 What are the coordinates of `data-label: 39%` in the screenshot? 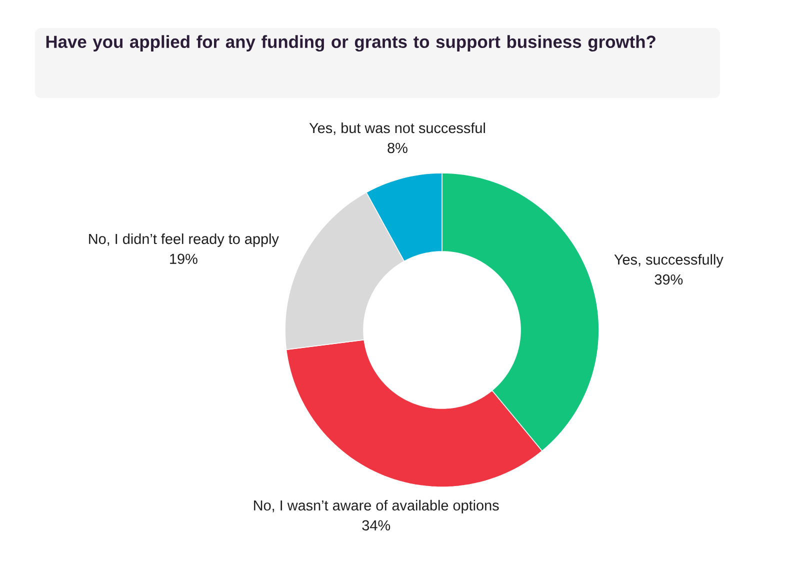 It's located at (668, 279).